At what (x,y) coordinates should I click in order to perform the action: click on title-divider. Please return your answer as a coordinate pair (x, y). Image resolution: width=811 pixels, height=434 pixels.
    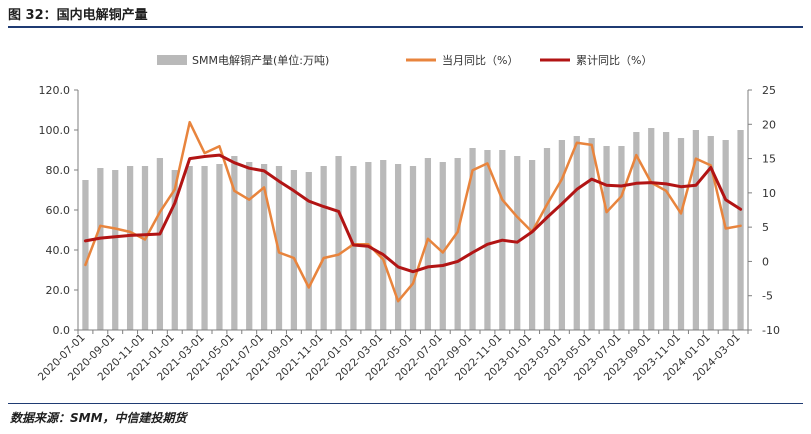
    Looking at the image, I should click on (405, 27).